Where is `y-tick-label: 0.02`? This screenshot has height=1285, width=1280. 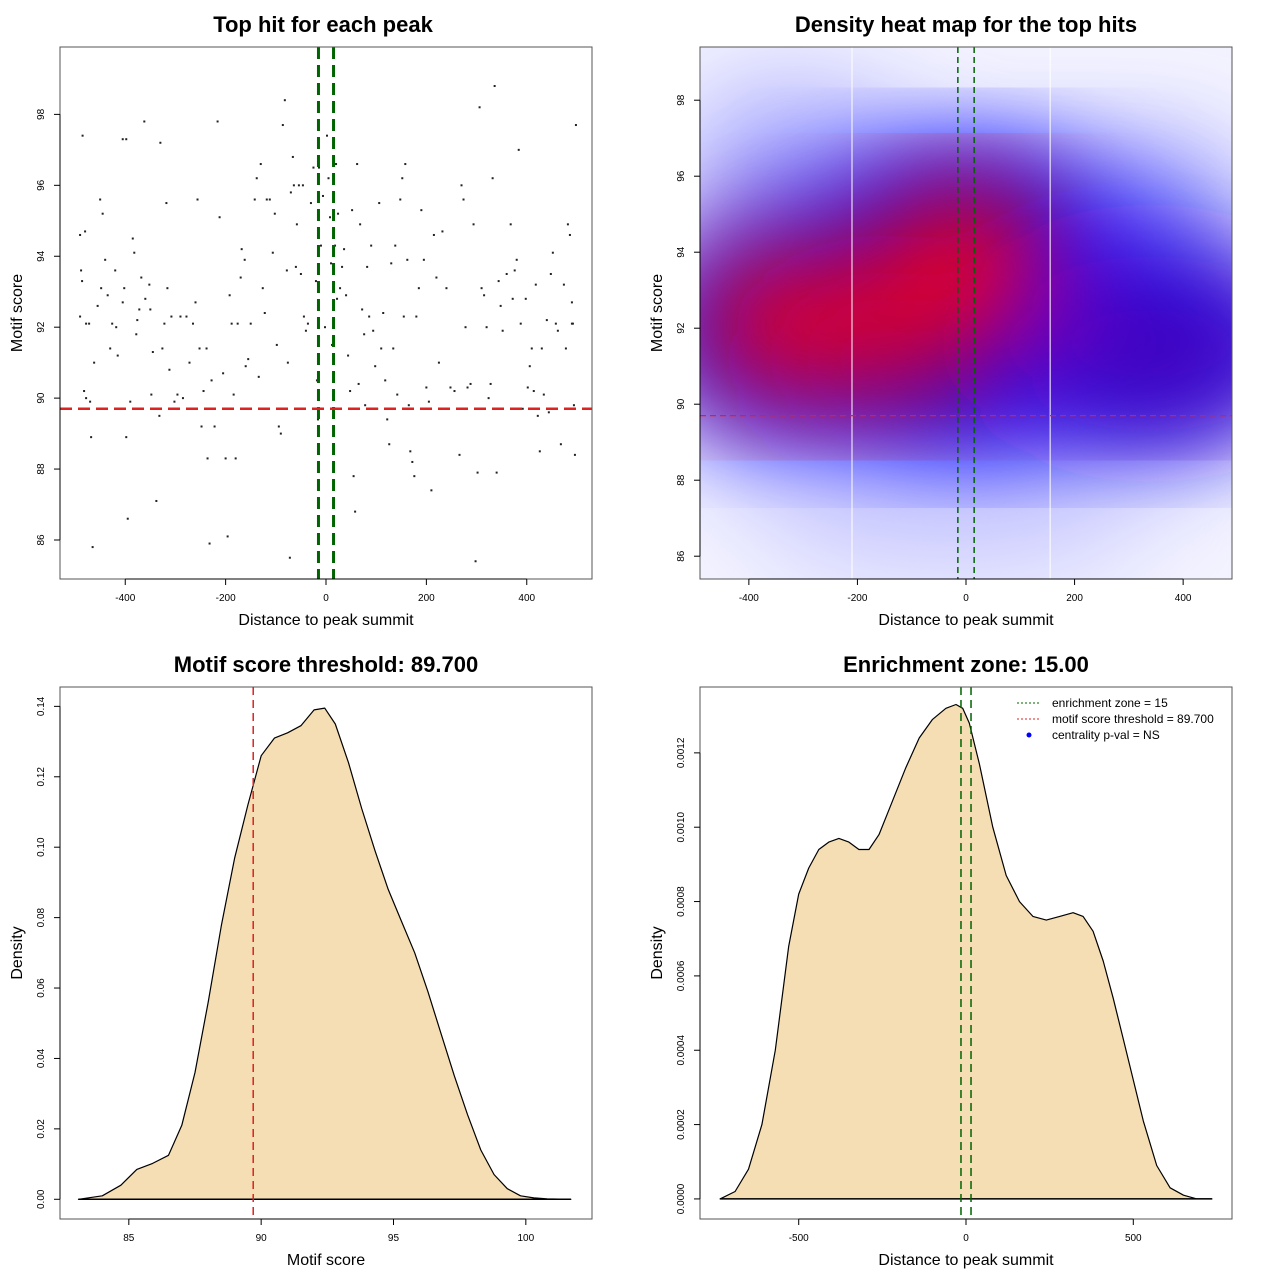 y-tick-label: 0.02 is located at coordinates (41, 1129).